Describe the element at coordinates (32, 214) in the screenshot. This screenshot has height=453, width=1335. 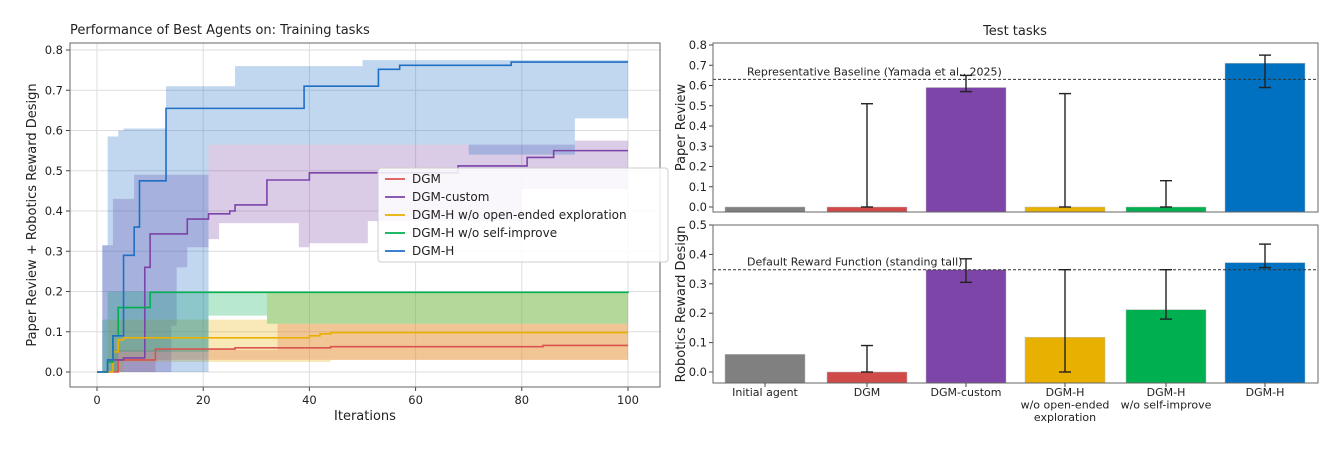
I see `y-axis-label: Paper Review + Robotics Reward Design` at that location.